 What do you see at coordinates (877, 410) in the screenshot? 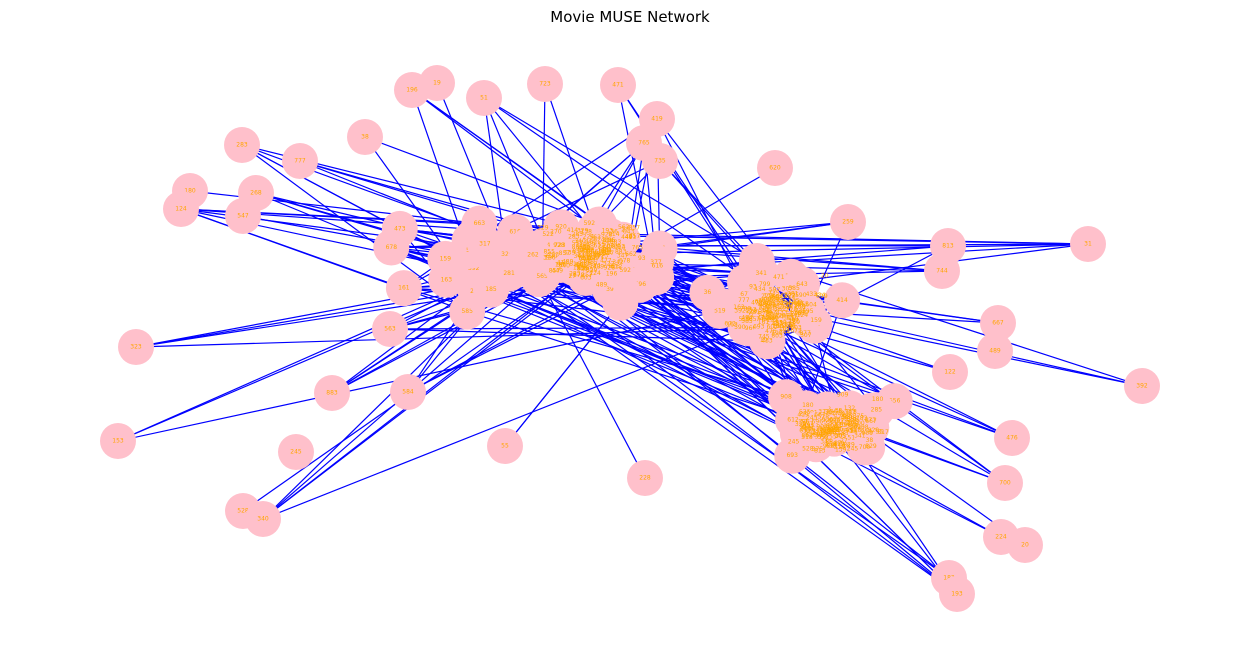
I see `node-label: 285` at bounding box center [877, 410].